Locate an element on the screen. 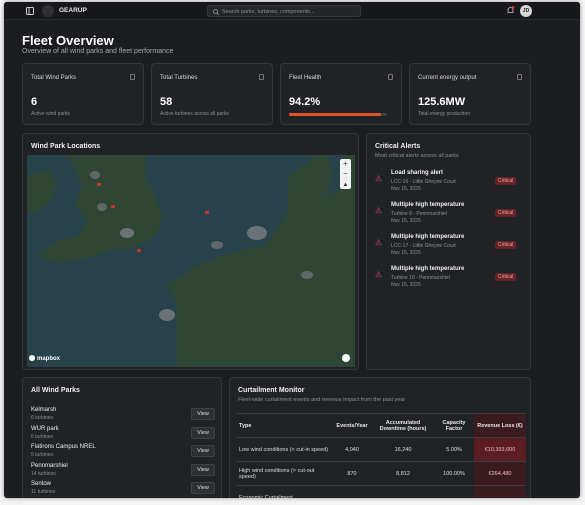 The height and width of the screenshot is (505, 585). table-cell: 8,812 is located at coordinates (403, 473).